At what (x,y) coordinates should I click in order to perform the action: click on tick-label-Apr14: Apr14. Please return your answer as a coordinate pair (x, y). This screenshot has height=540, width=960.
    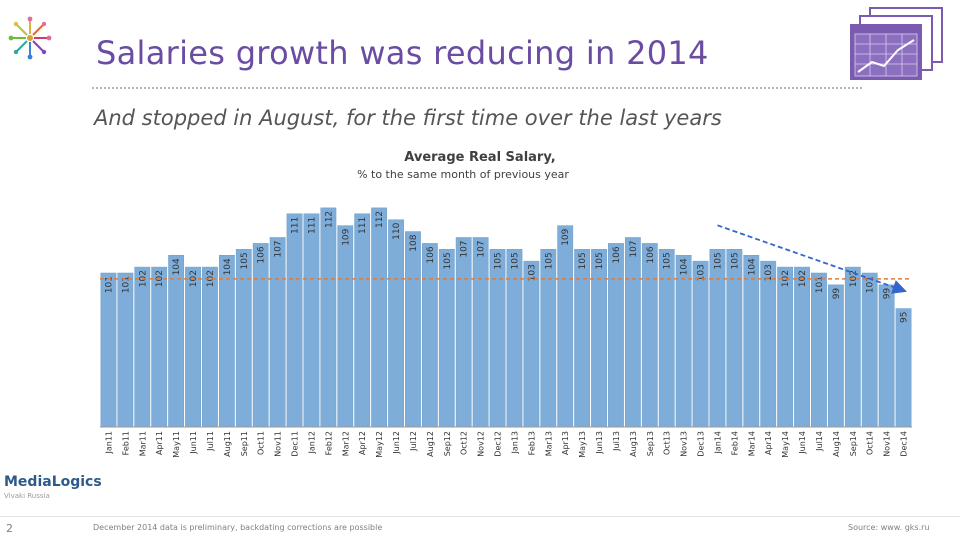
    Looking at the image, I should click on (768, 443).